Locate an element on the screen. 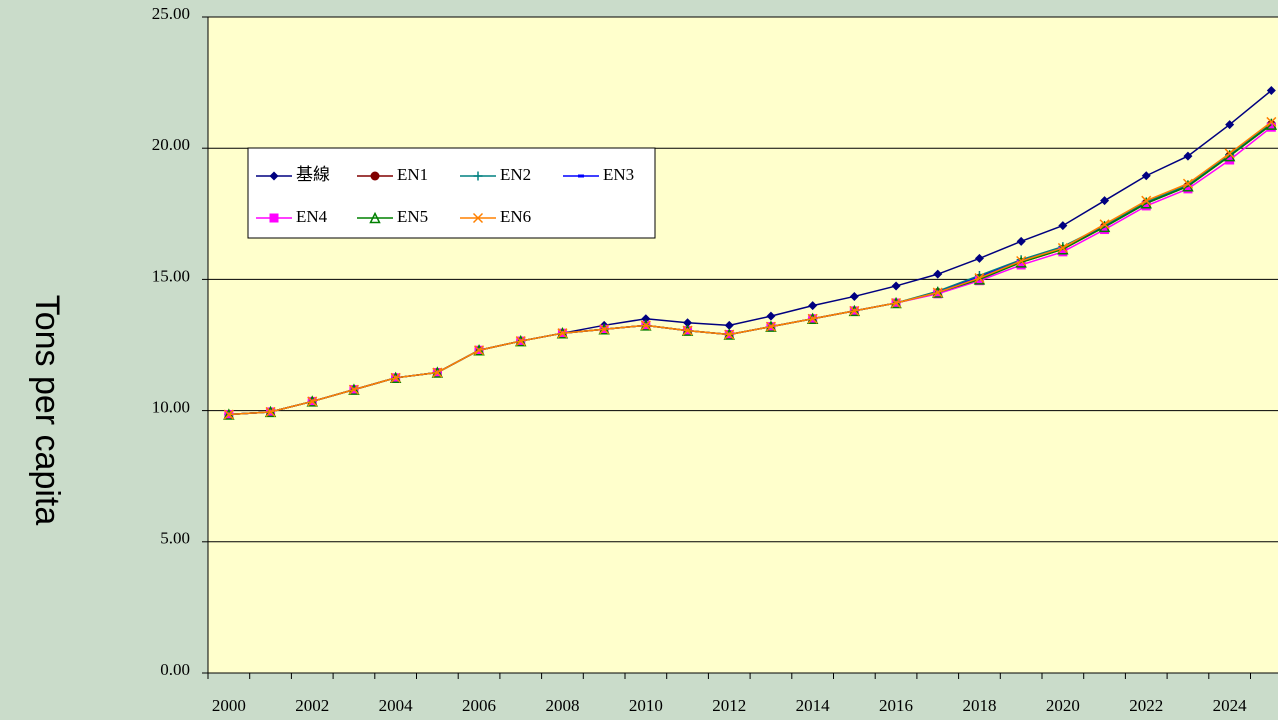 This screenshot has height=720, width=1278. legend-label: EN1 is located at coordinates (412, 174).